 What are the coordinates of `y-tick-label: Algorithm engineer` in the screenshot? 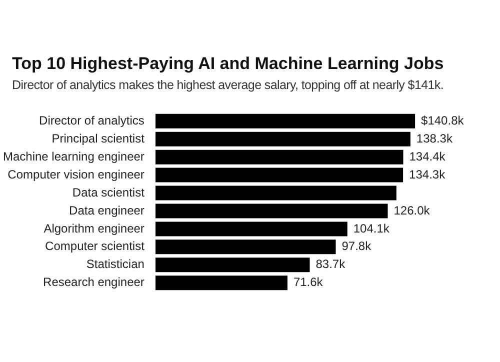 It's located at (94, 228).